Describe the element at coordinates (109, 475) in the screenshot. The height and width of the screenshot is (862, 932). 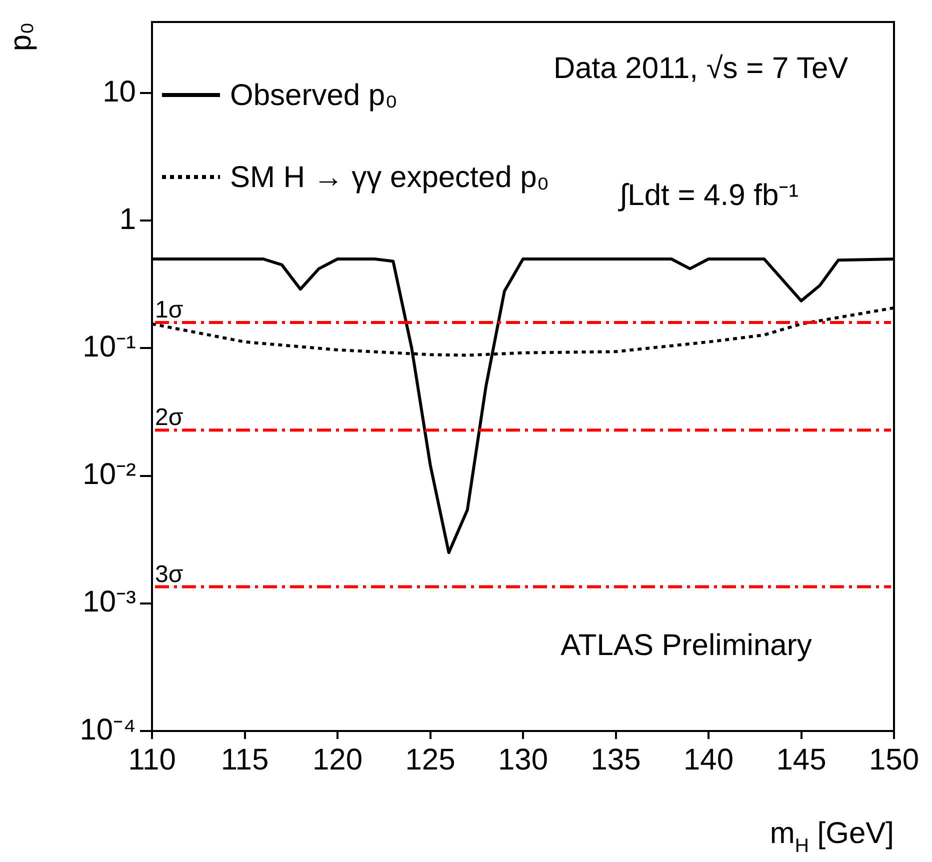
I see `y-tick-label: 10⁻²` at that location.